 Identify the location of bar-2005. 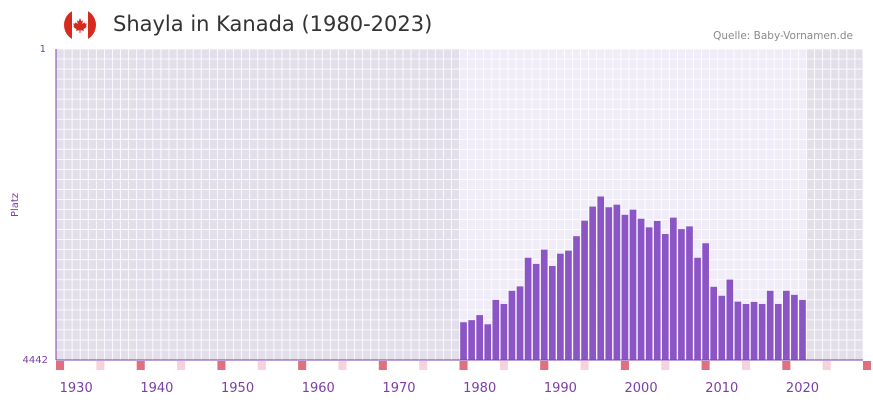
(681, 294).